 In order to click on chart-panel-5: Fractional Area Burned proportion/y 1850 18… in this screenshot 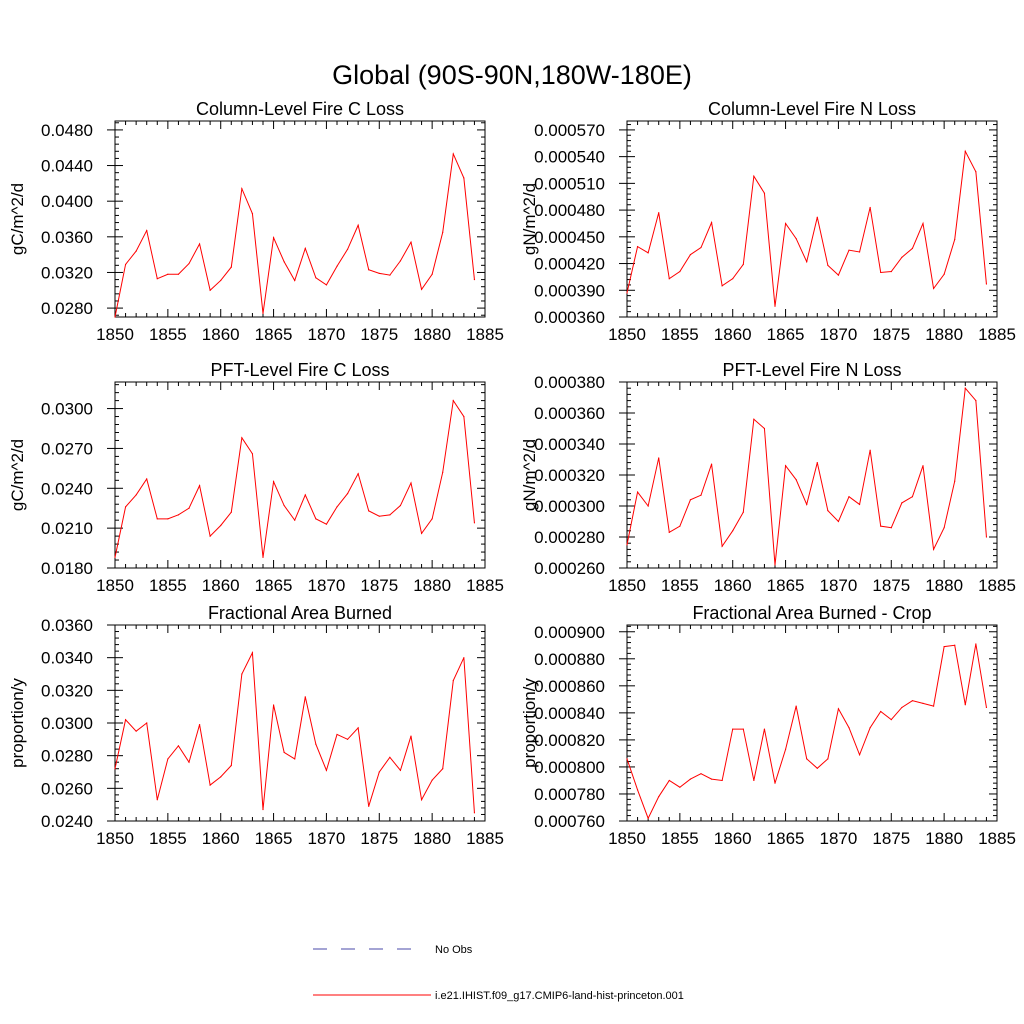, I will do `click(256, 725)`.